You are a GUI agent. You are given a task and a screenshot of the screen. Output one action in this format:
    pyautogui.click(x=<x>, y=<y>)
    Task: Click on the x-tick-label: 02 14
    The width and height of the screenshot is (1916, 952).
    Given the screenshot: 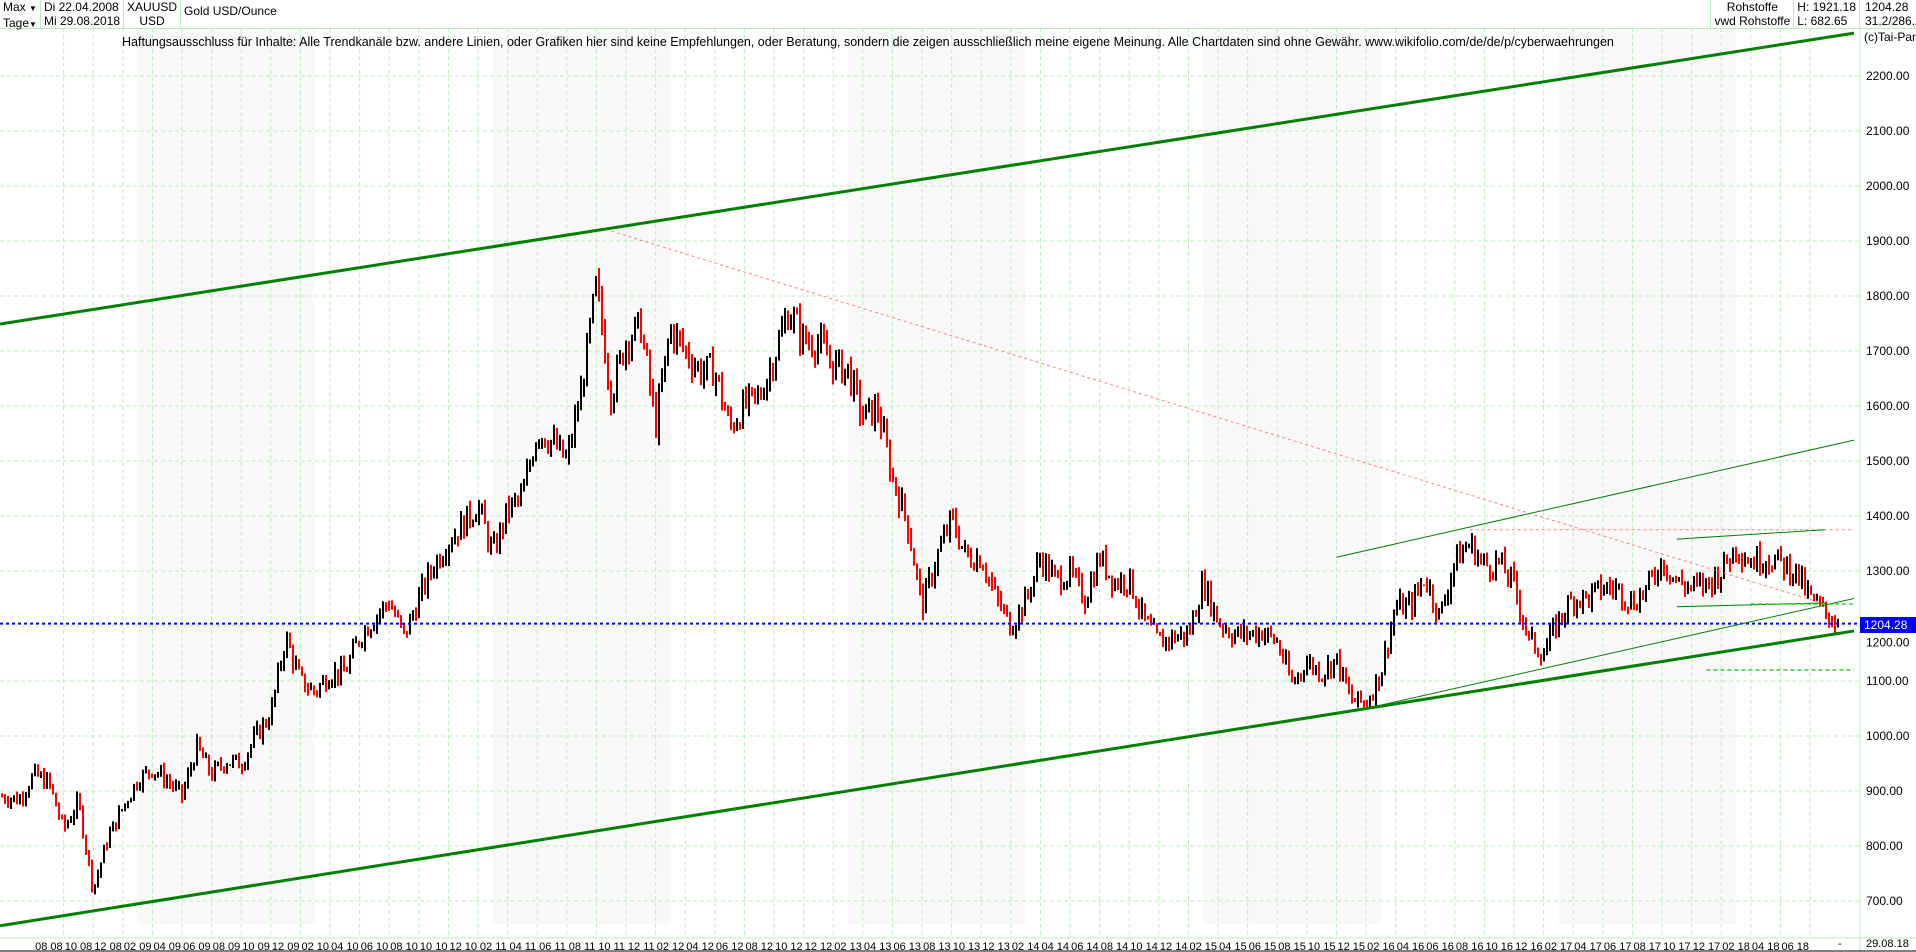 What is the action you would take?
    pyautogui.click(x=1026, y=946)
    